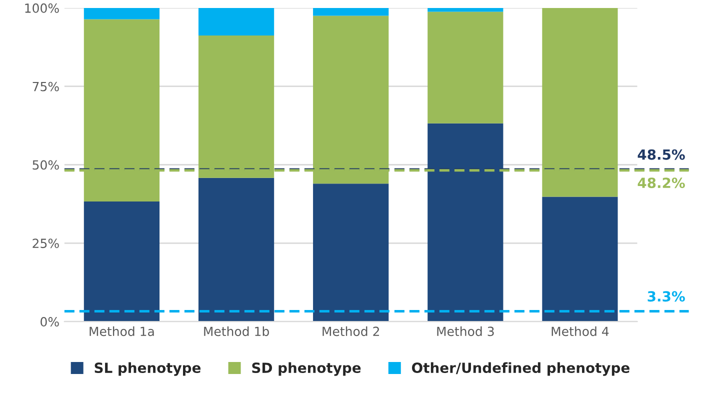 The image size is (716, 397). I want to click on ref-line-label: 48.5%, so click(661, 154).